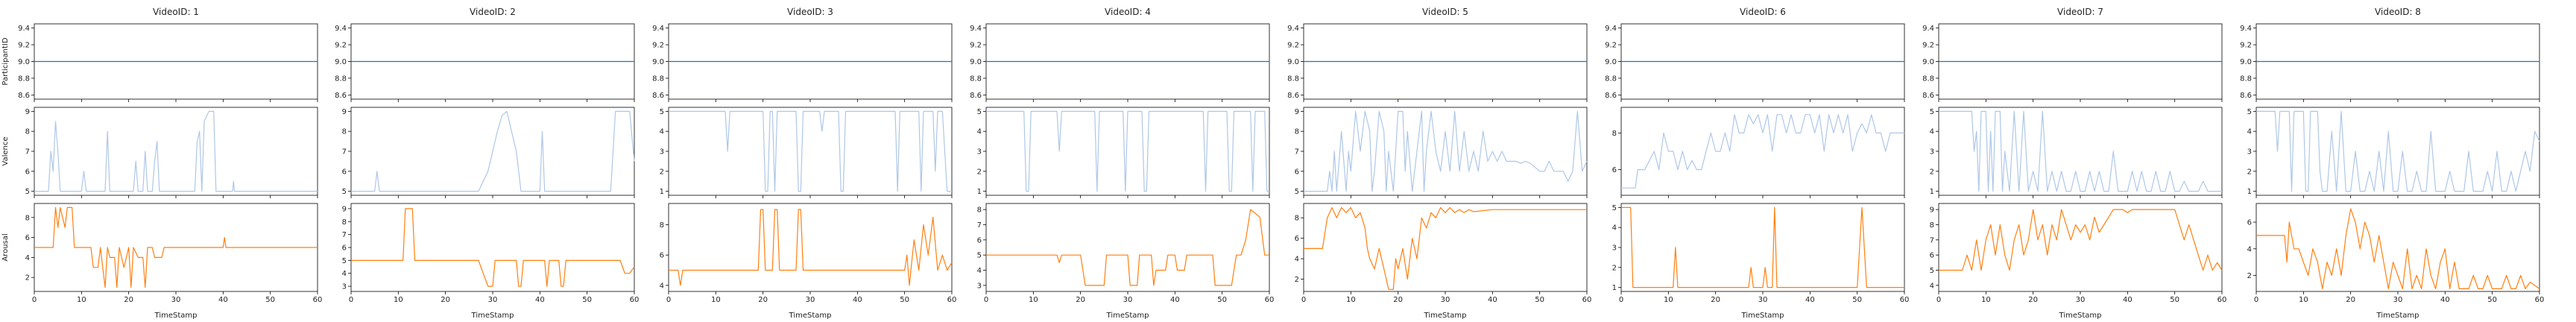 This screenshot has width=2576, height=322. I want to click on panel-title: VideoID: 1, so click(176, 12).